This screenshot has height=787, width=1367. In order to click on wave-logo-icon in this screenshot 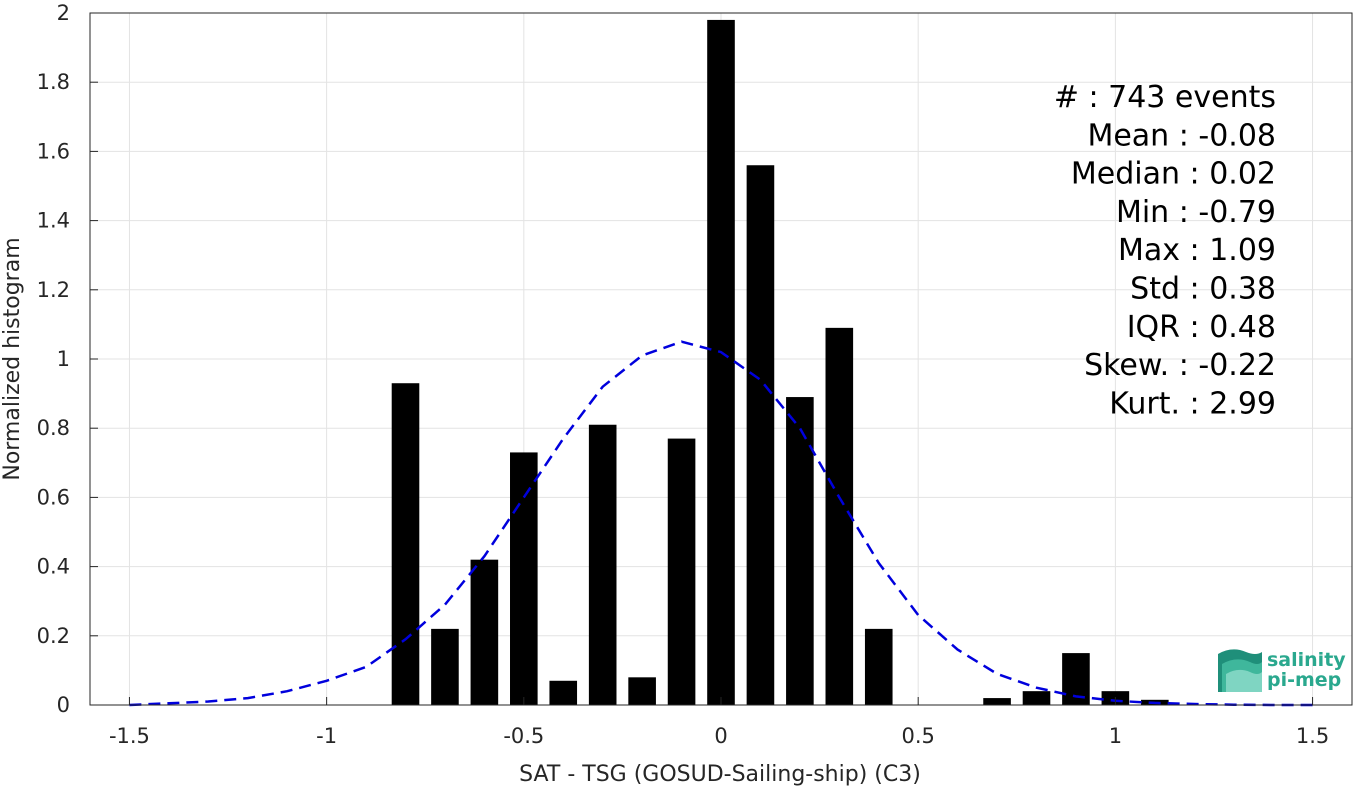, I will do `click(1240, 670)`.